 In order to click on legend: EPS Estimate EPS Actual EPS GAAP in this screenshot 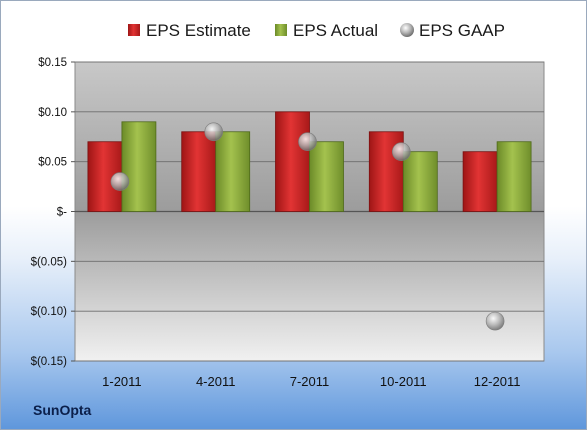, I will do `click(316, 30)`.